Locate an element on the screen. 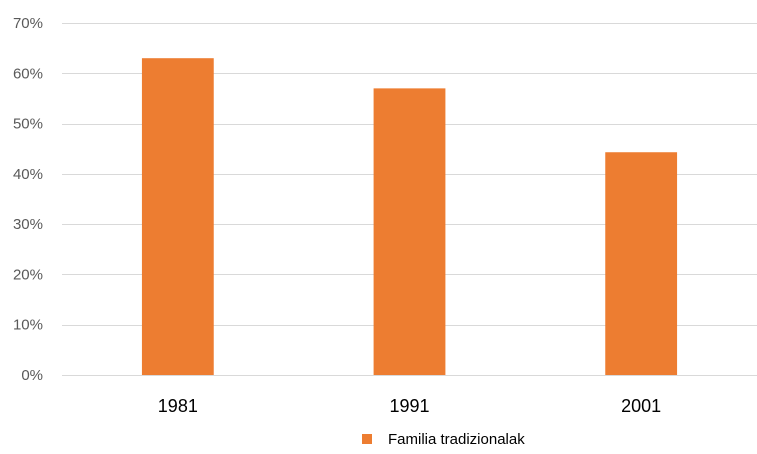  legend-swatch is located at coordinates (367, 439).